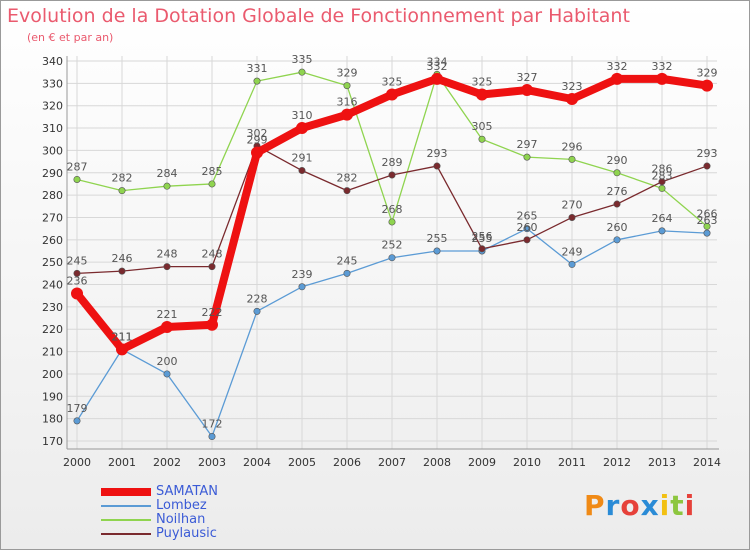  What do you see at coordinates (662, 218) in the screenshot?
I see `data-label-lombez: 264` at bounding box center [662, 218].